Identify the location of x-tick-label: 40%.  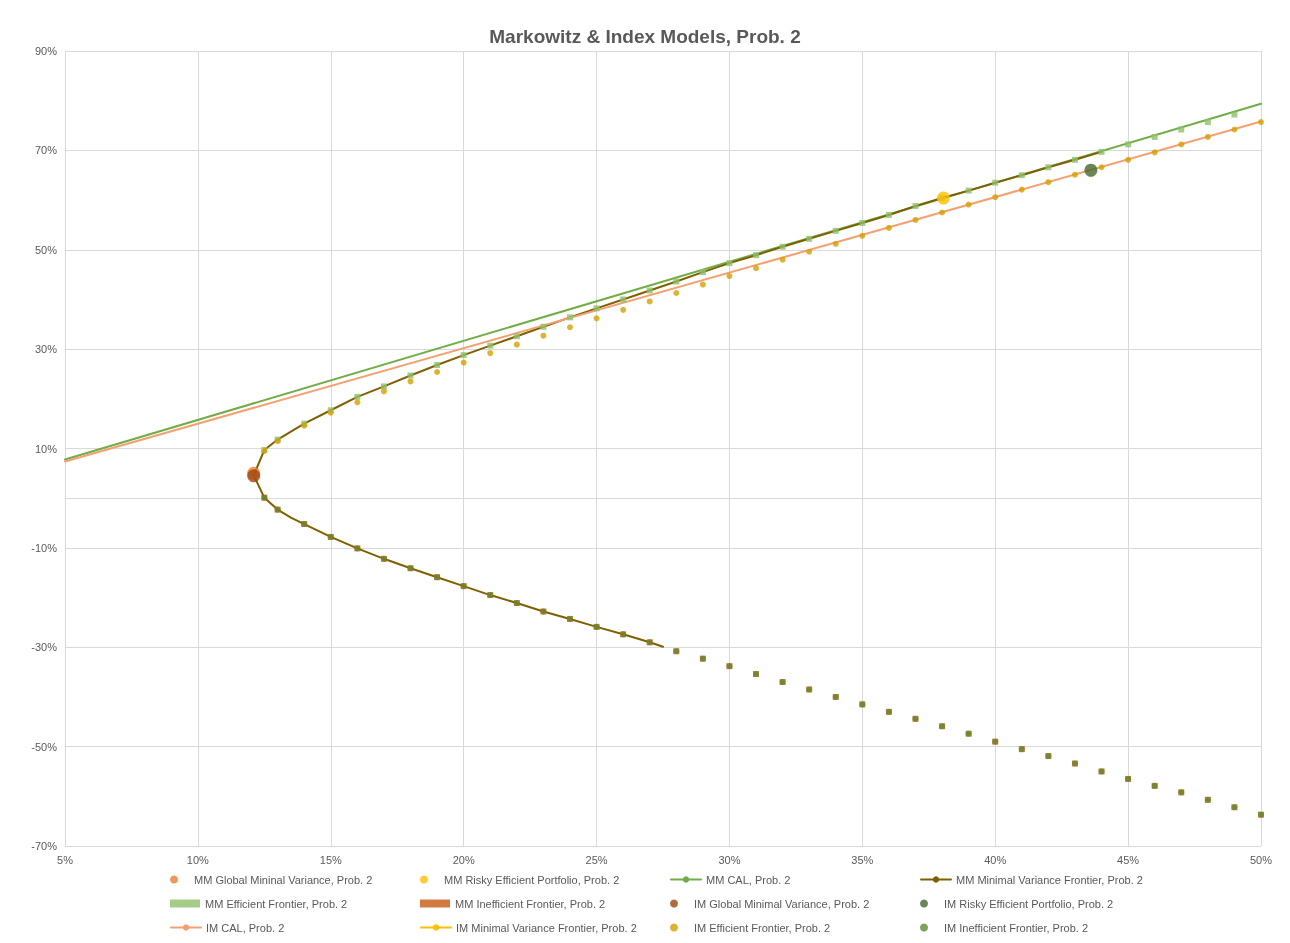
(995, 859).